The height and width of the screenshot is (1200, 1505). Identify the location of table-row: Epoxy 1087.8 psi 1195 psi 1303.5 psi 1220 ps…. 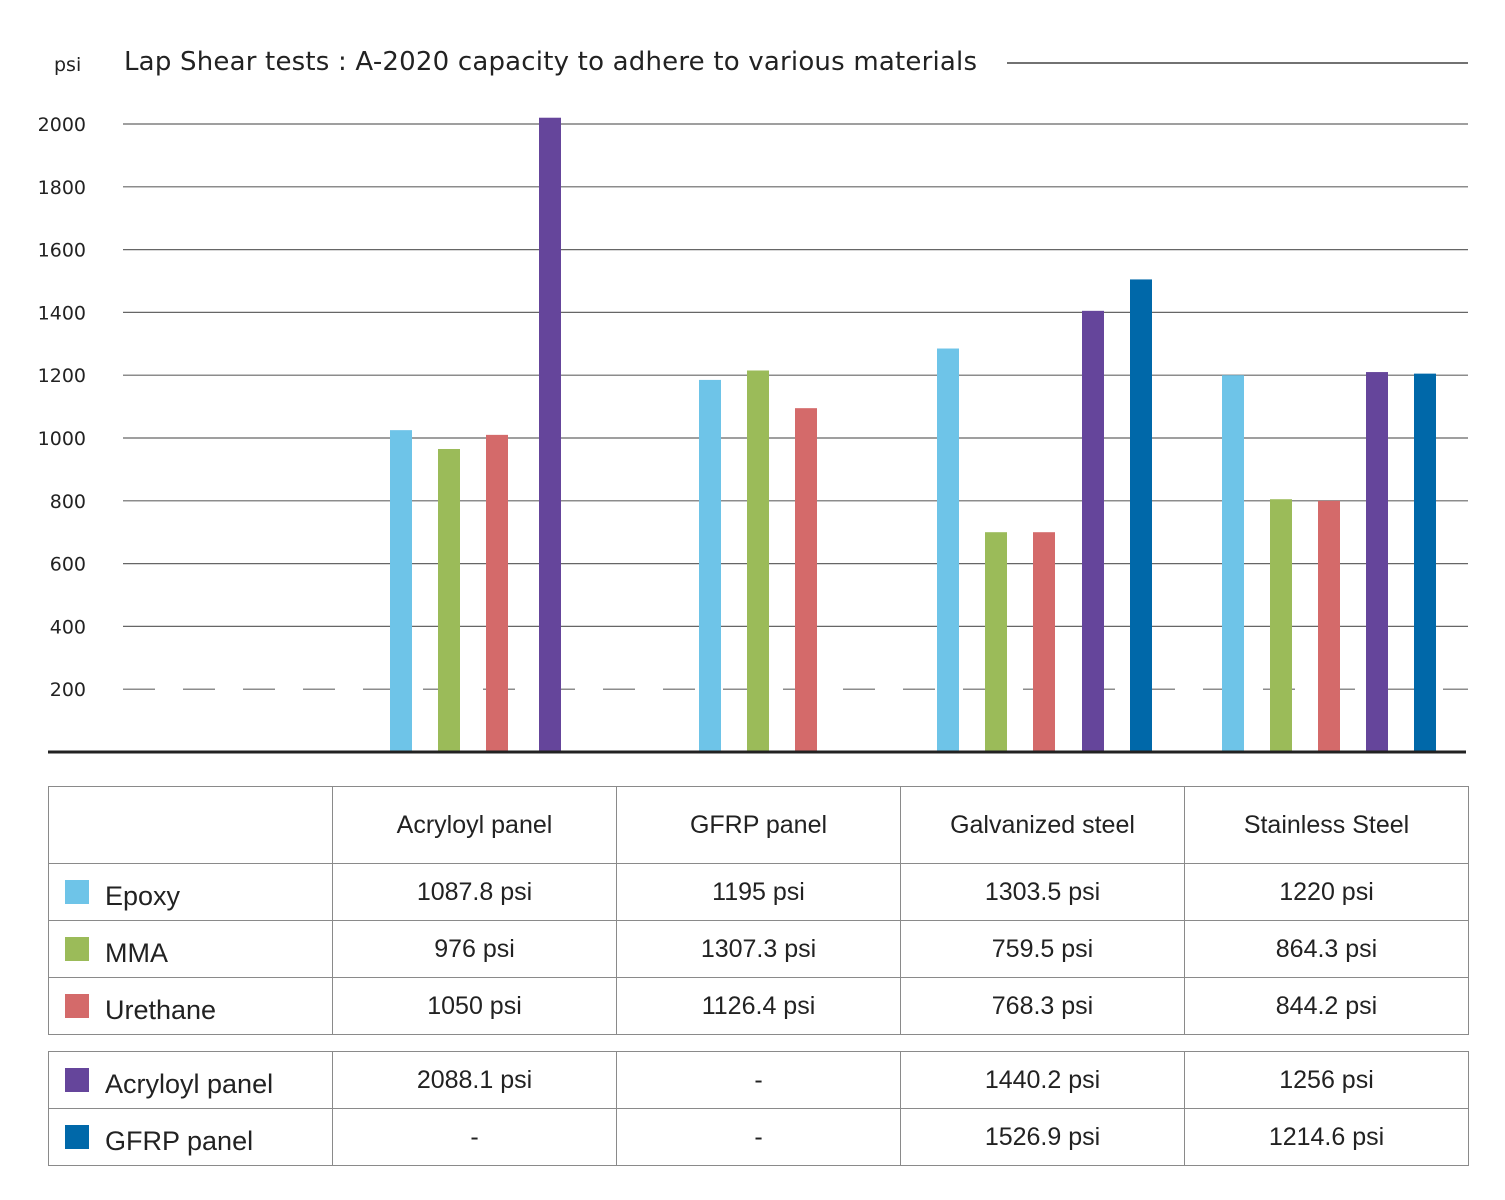
(758, 892).